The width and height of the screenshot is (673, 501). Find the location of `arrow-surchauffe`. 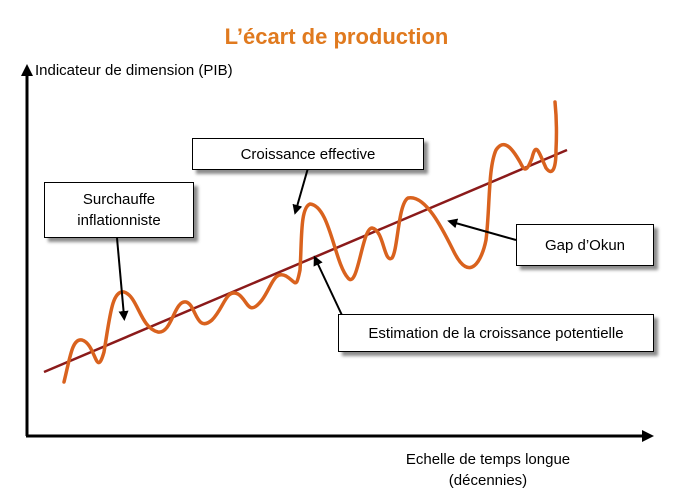

arrow-surchauffe is located at coordinates (122, 279).